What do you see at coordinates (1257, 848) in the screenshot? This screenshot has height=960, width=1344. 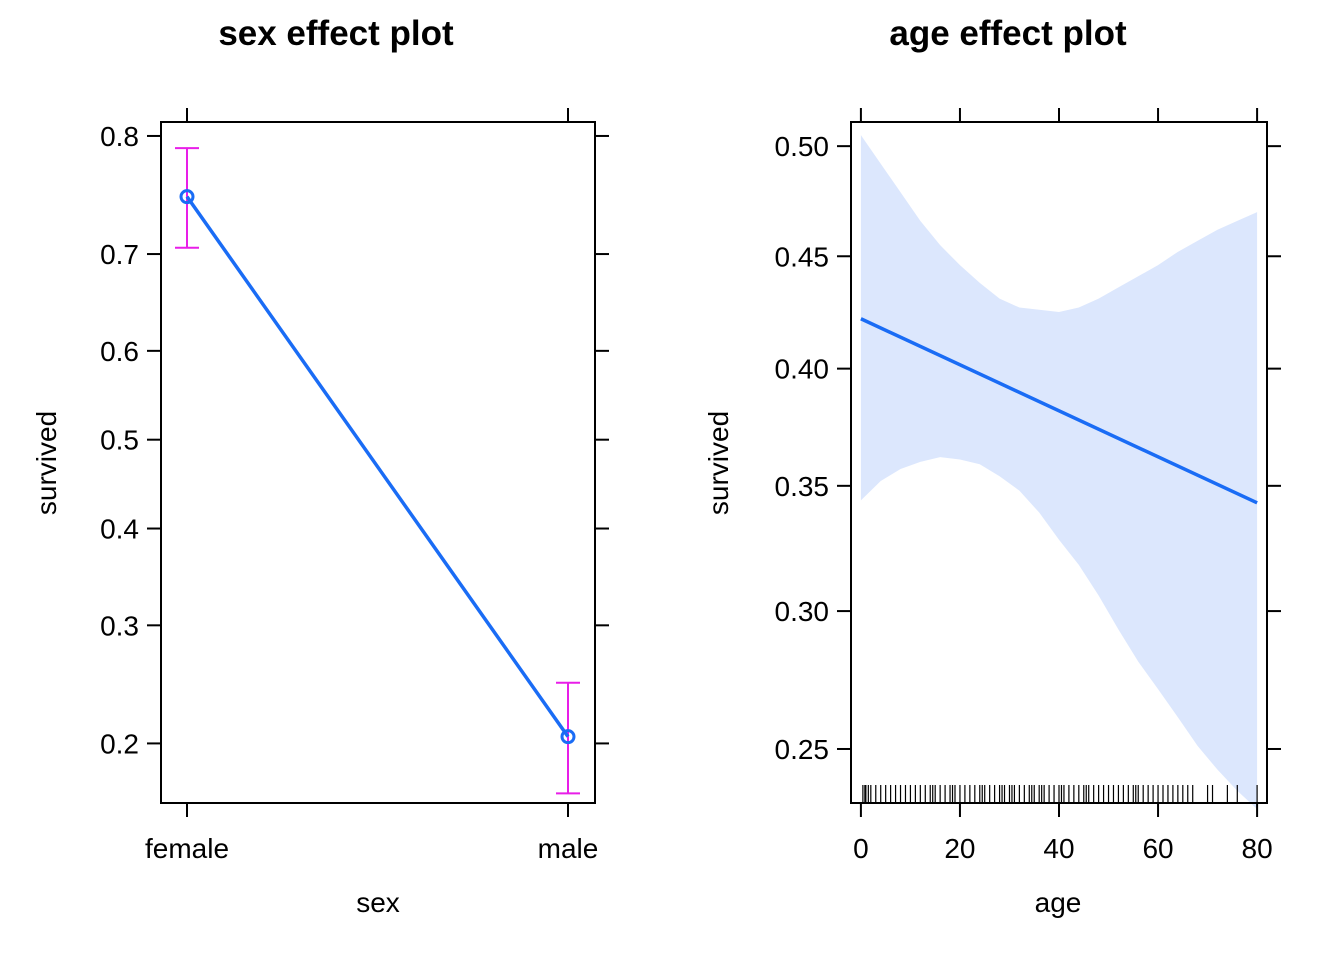 I see `x-tick-label: 80` at bounding box center [1257, 848].